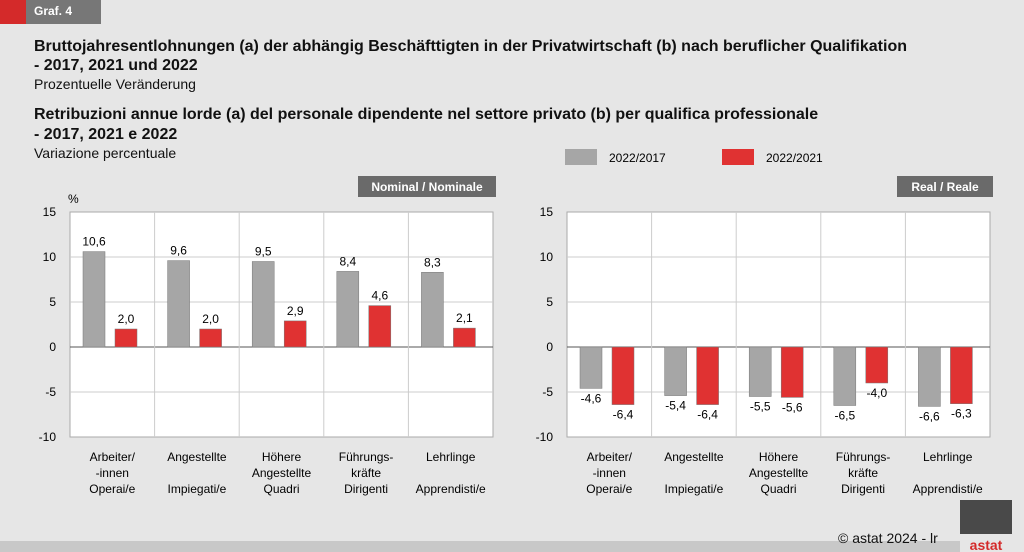 The image size is (1024, 552). What do you see at coordinates (94, 242) in the screenshot?
I see `data-label: 10,6` at bounding box center [94, 242].